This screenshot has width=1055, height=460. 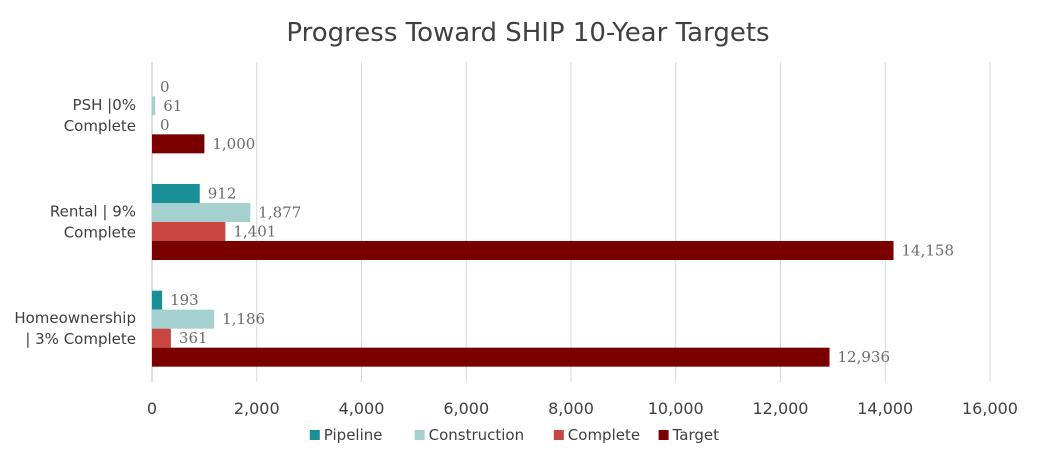 What do you see at coordinates (571, 408) in the screenshot?
I see `x-tick-label: 8,000` at bounding box center [571, 408].